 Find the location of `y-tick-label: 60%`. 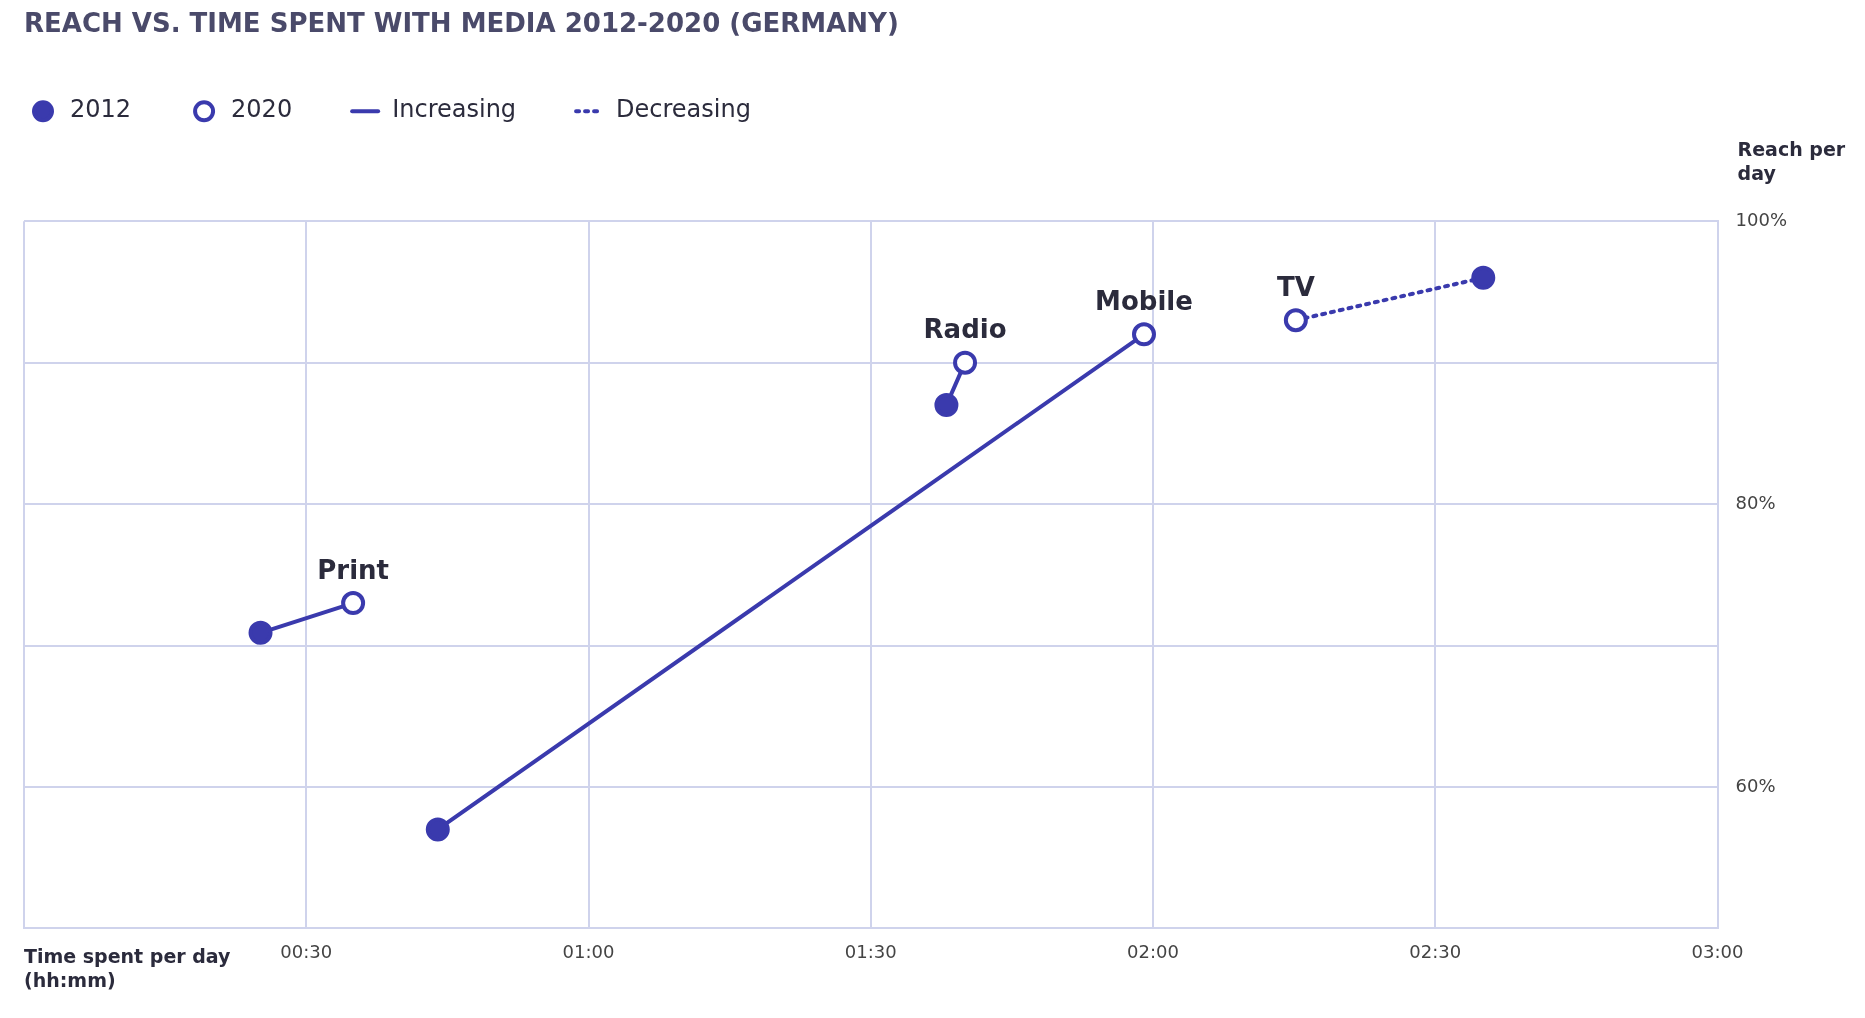

y-tick-label: 60% is located at coordinates (1755, 785).